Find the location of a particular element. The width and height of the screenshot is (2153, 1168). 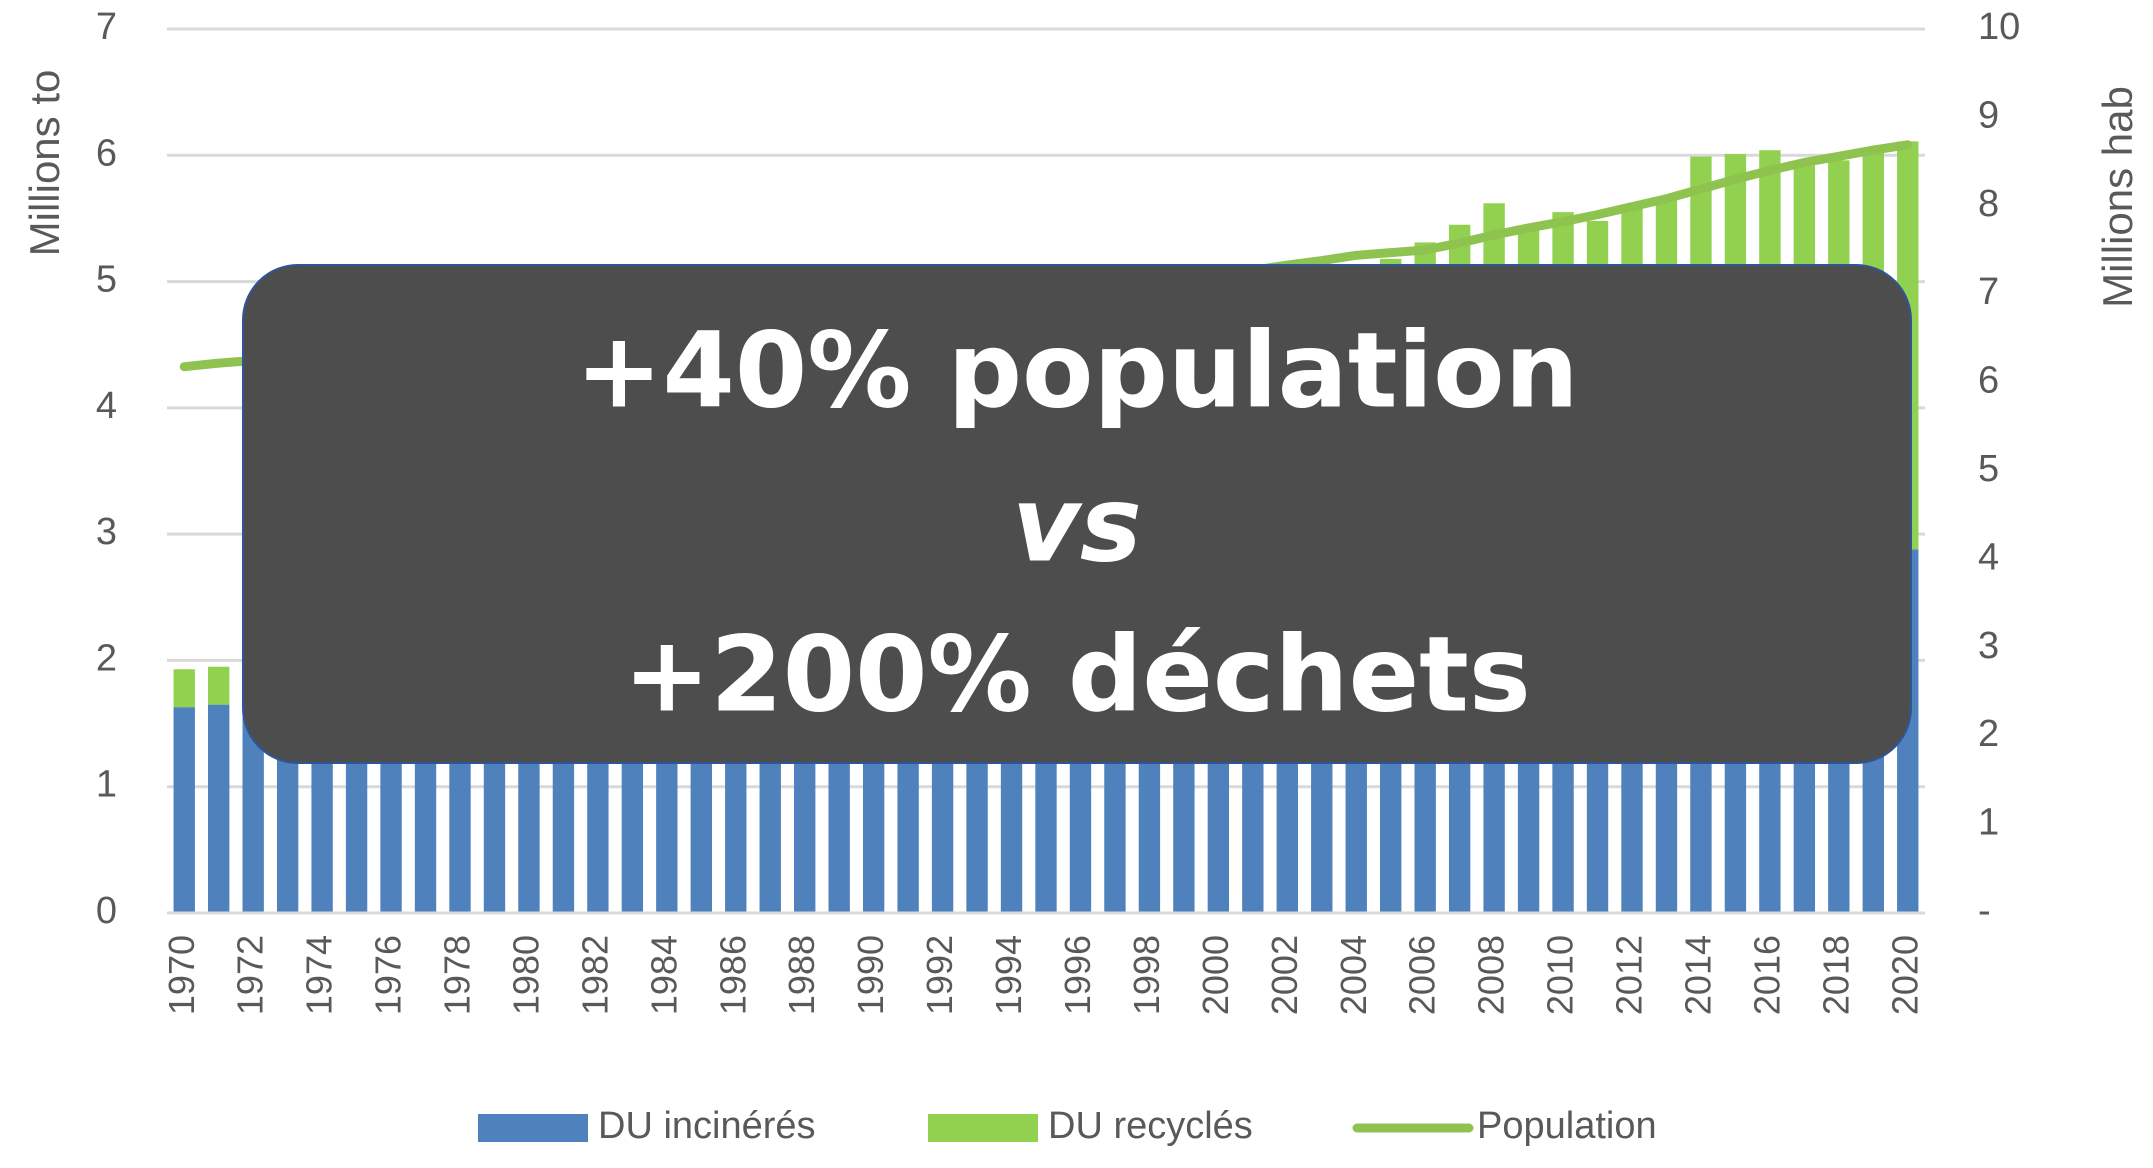

legend-label: Population is located at coordinates (1567, 1126).